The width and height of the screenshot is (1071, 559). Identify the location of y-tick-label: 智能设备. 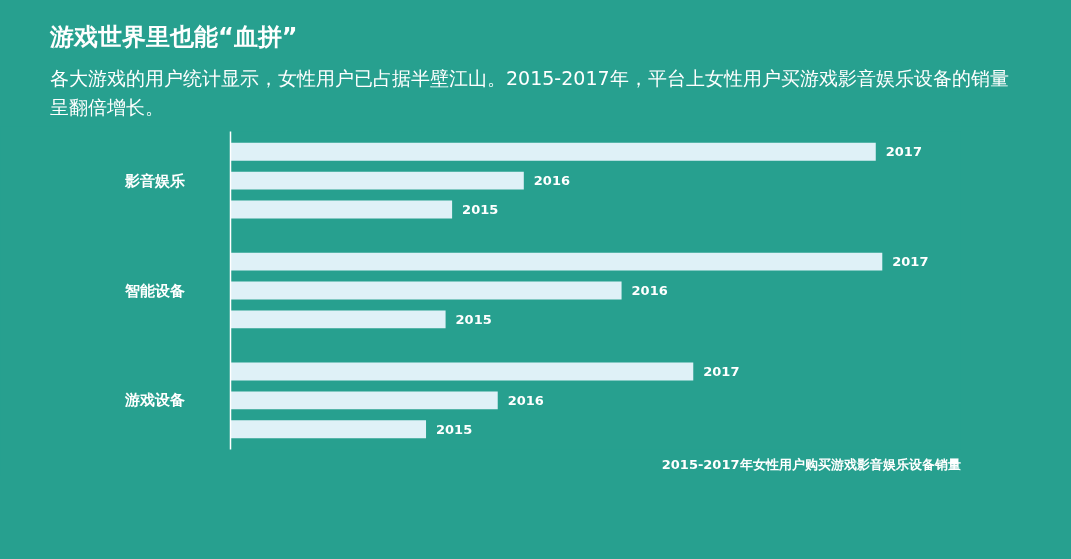
(154, 290).